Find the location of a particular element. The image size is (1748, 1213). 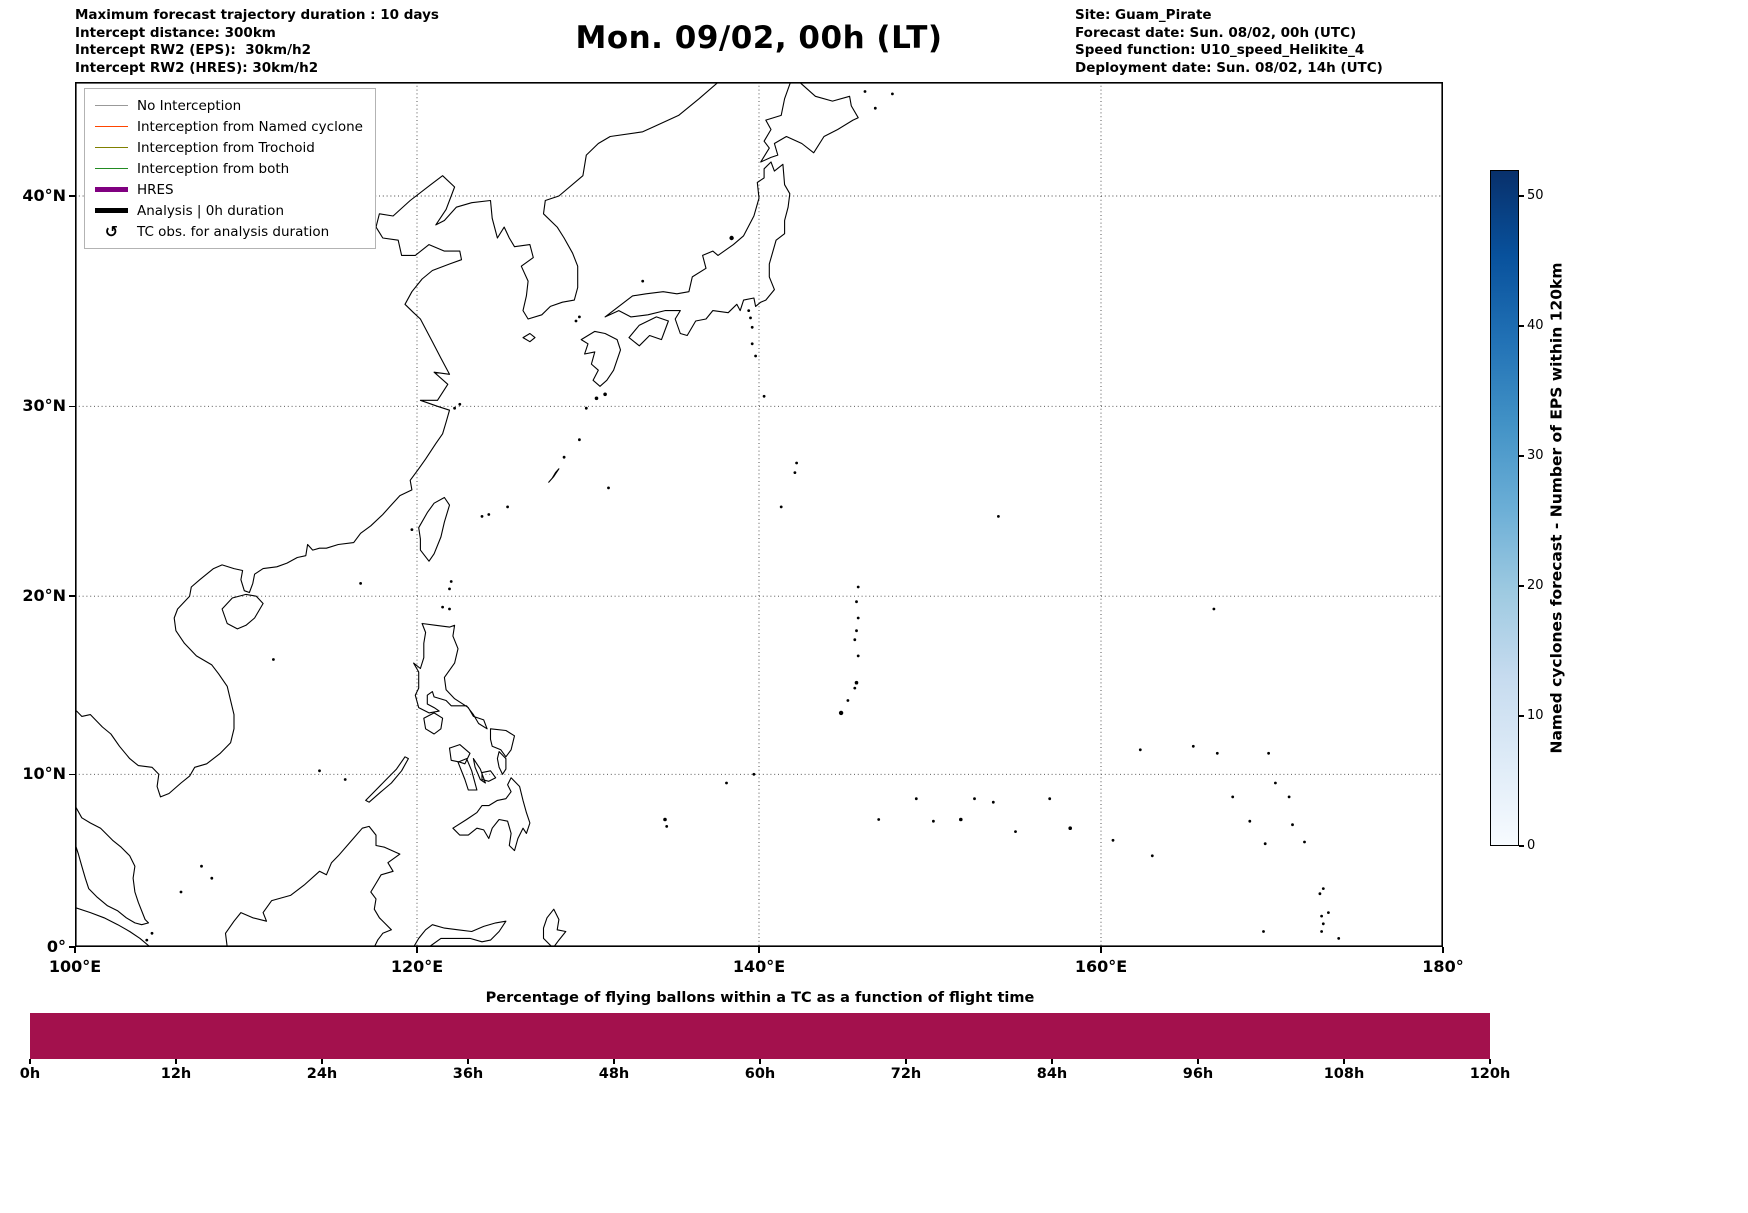

x-axis-tick-label: 180° is located at coordinates (1443, 966).